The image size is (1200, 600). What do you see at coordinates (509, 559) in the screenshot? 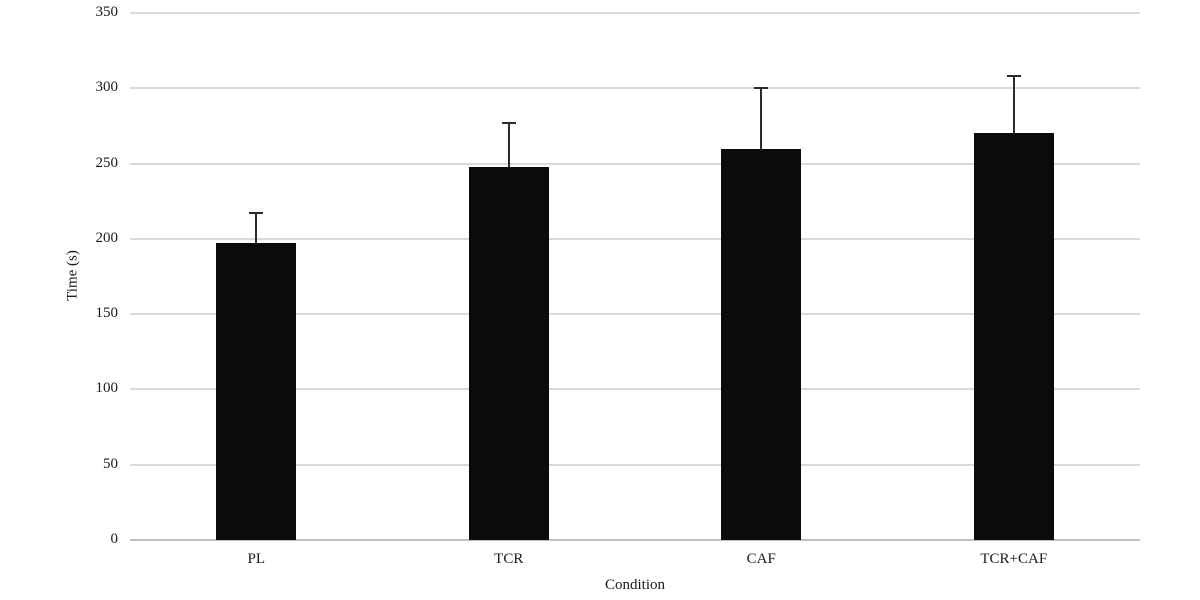
I see `x-tick-label-TCR: TCR` at bounding box center [509, 559].